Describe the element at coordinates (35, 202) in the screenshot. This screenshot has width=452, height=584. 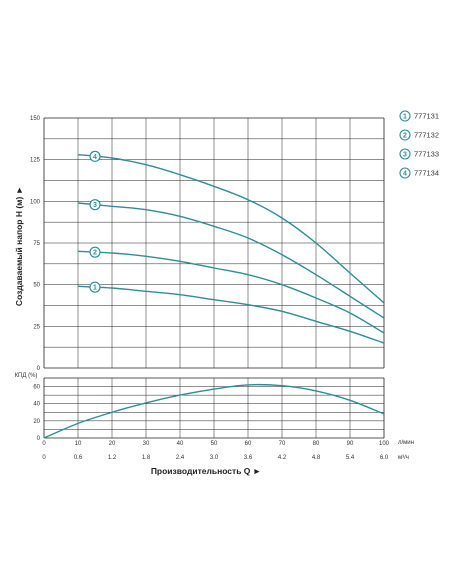
I see `head-y-tick-label: 100` at that location.